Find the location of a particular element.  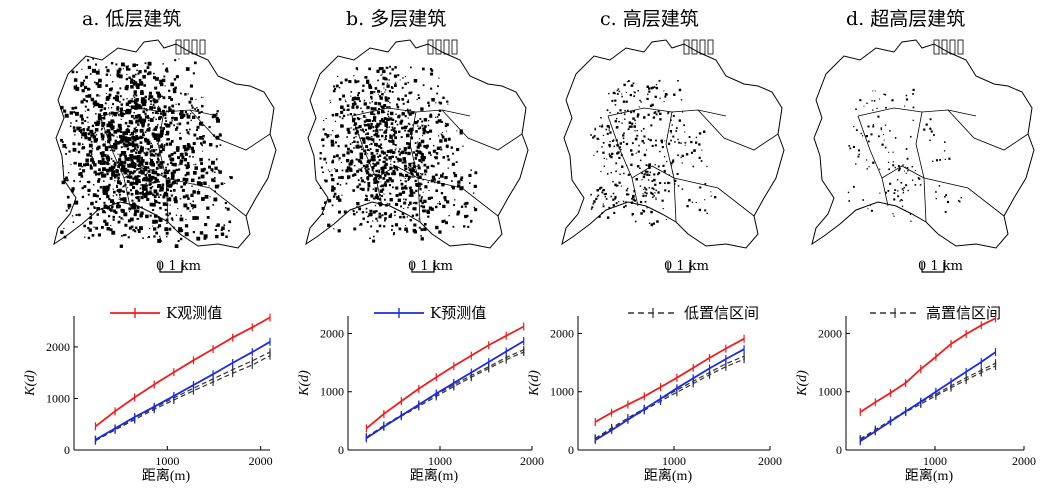

scalebar-b: 0 1 km is located at coordinates (448, 270).